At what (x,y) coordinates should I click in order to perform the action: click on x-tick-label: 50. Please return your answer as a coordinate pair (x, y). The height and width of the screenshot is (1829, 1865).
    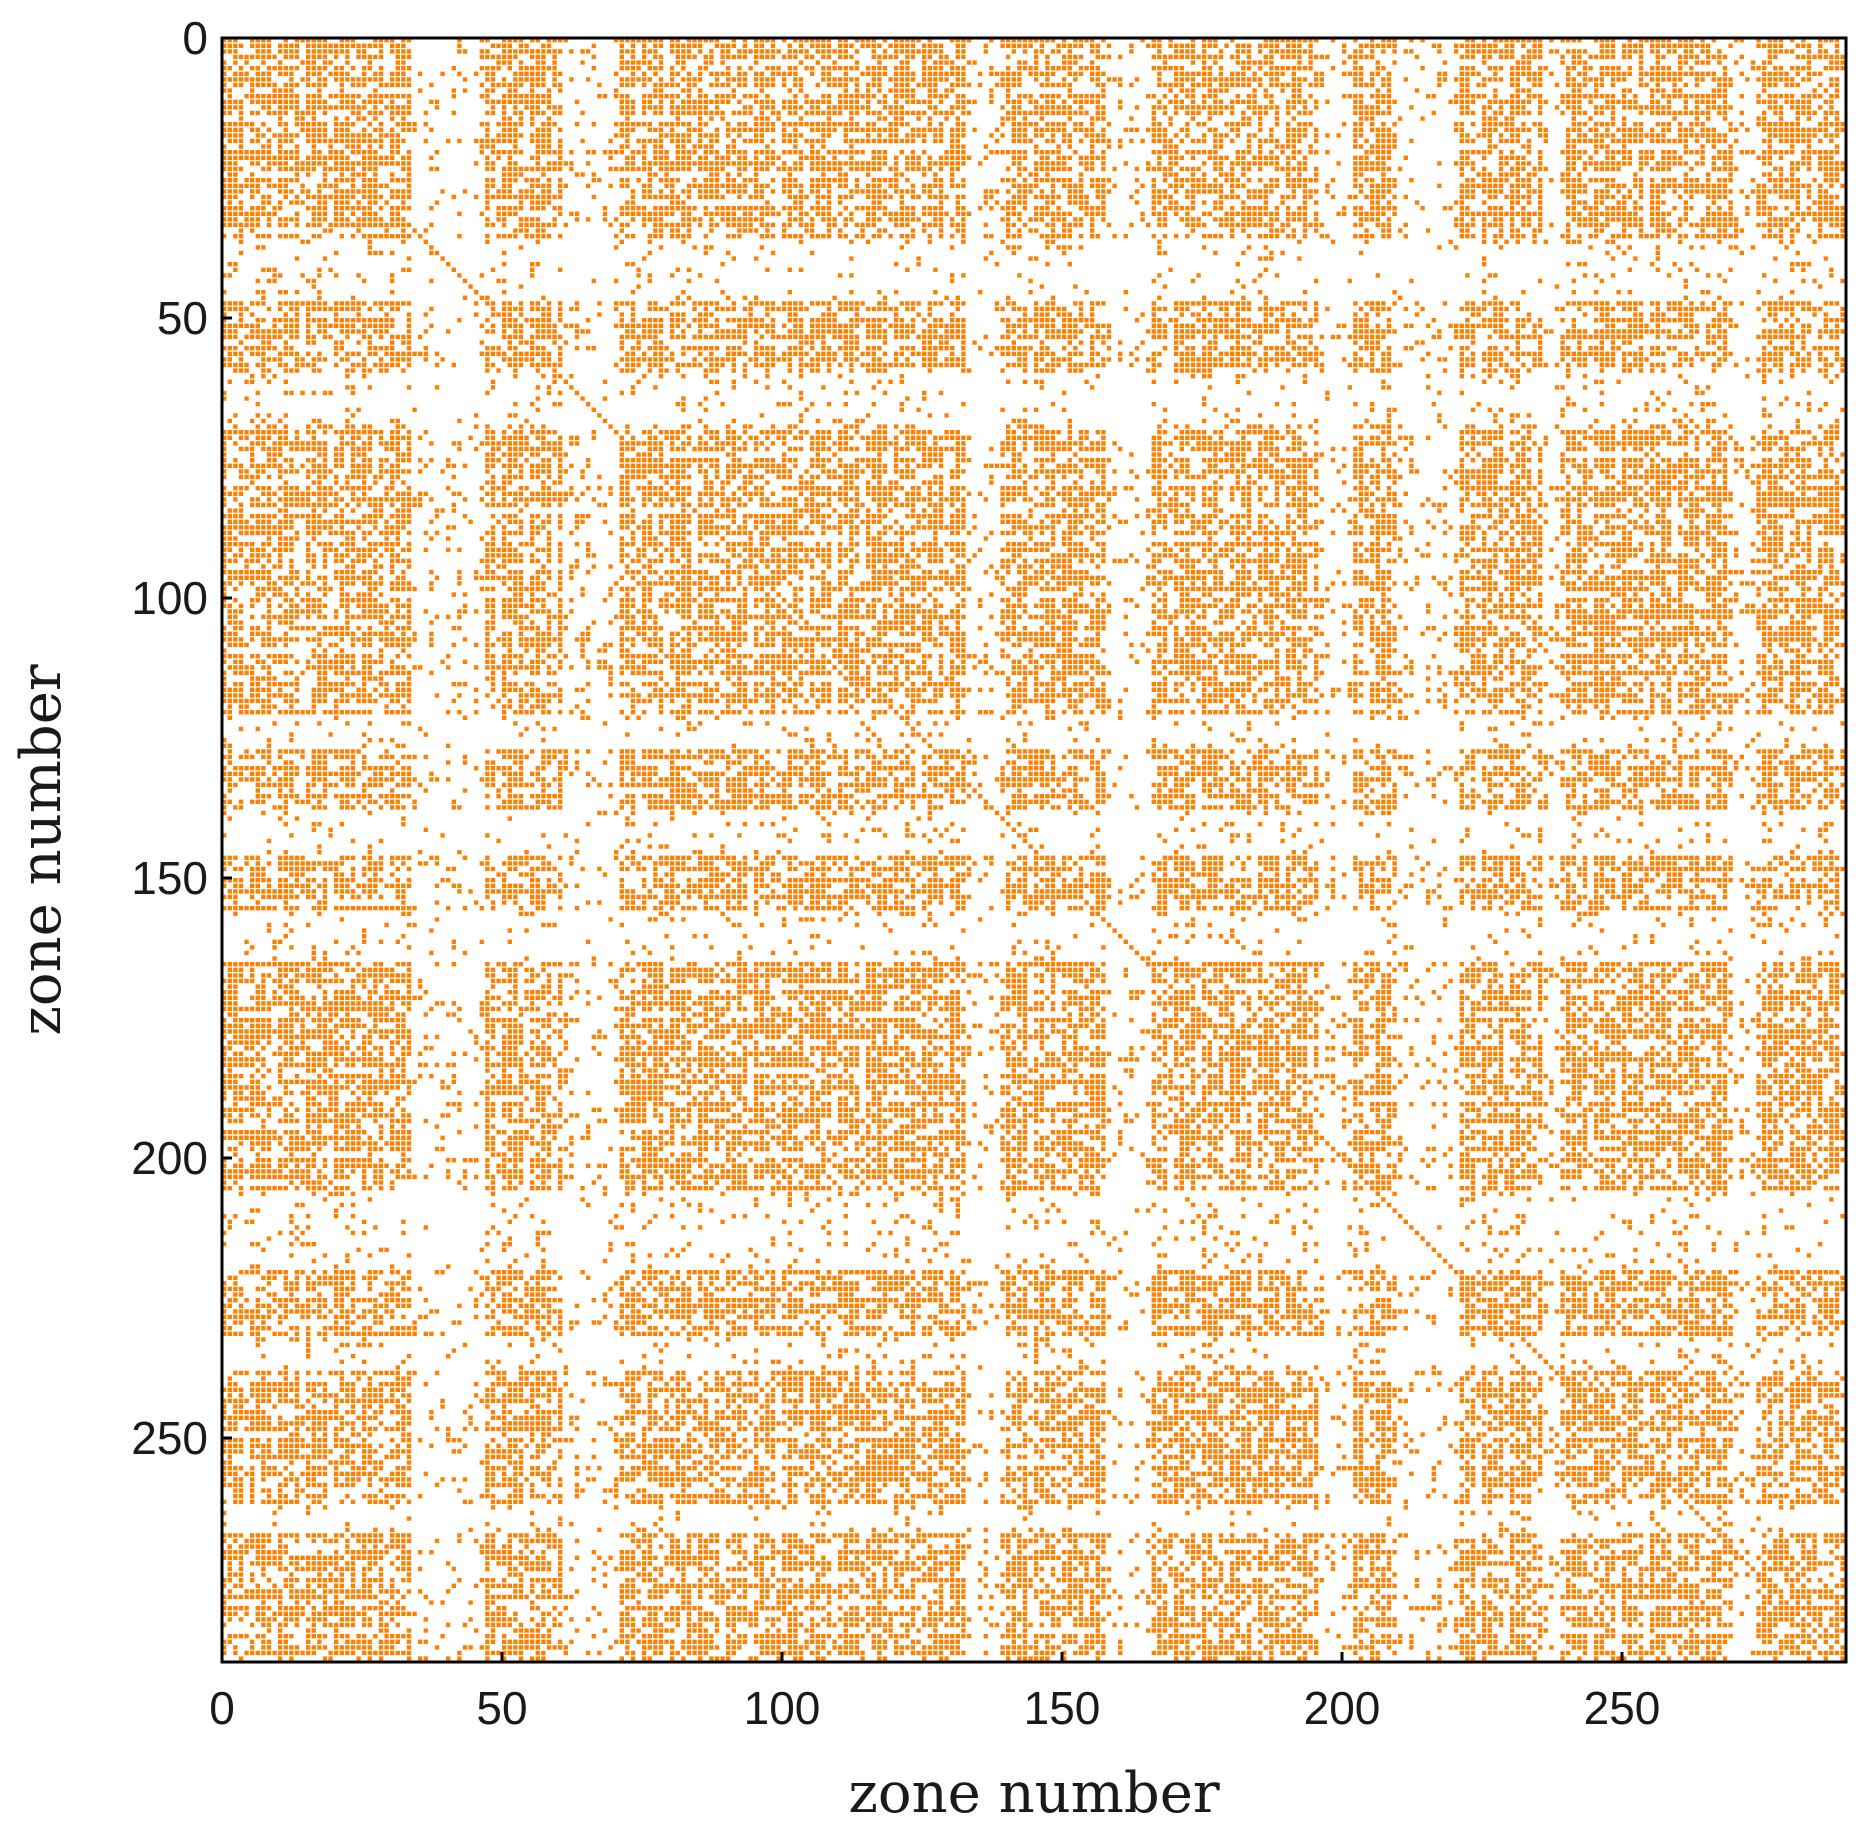
    Looking at the image, I should click on (501, 1708).